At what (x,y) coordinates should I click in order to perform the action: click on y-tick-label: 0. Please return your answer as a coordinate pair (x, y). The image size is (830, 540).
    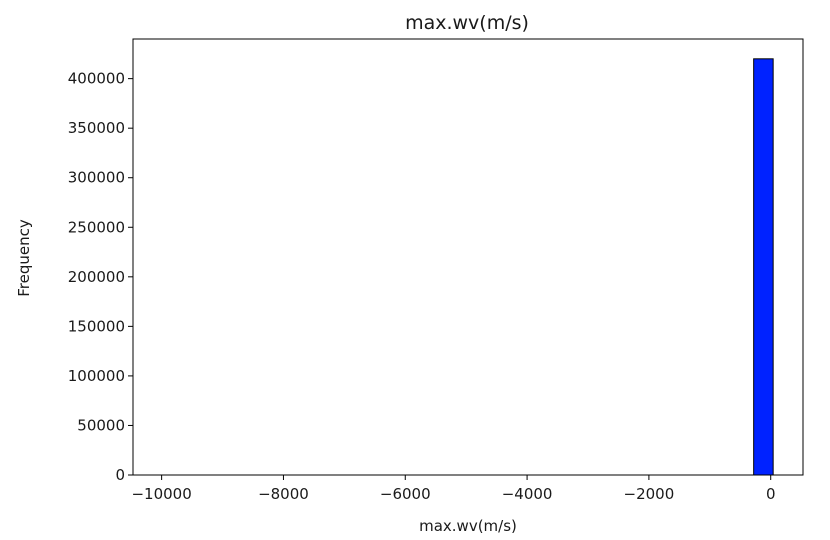
    Looking at the image, I should click on (120, 475).